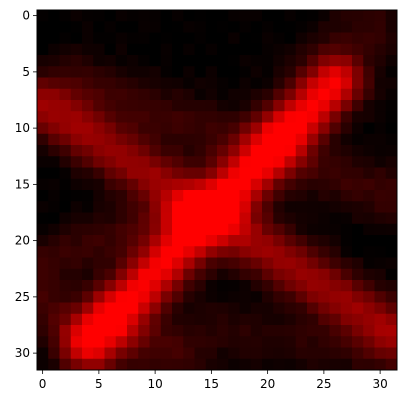  Describe the element at coordinates (379, 384) in the screenshot. I see `x-tick-label: 30` at that location.